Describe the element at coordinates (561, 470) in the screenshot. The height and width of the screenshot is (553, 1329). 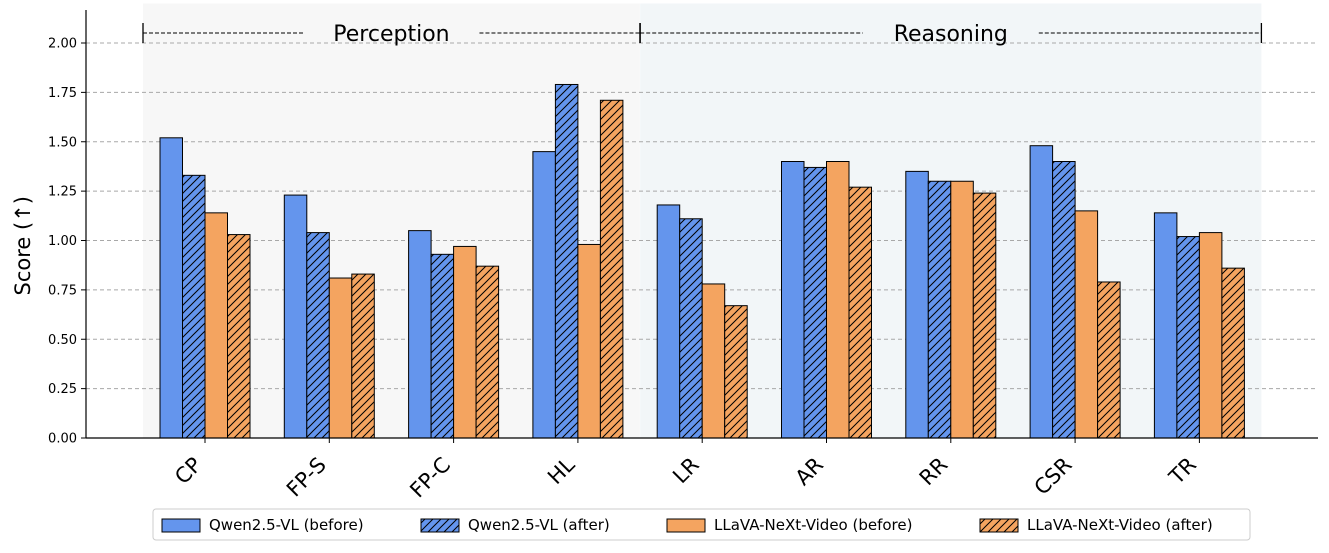
I see `x-tick-label-hl: HL` at that location.